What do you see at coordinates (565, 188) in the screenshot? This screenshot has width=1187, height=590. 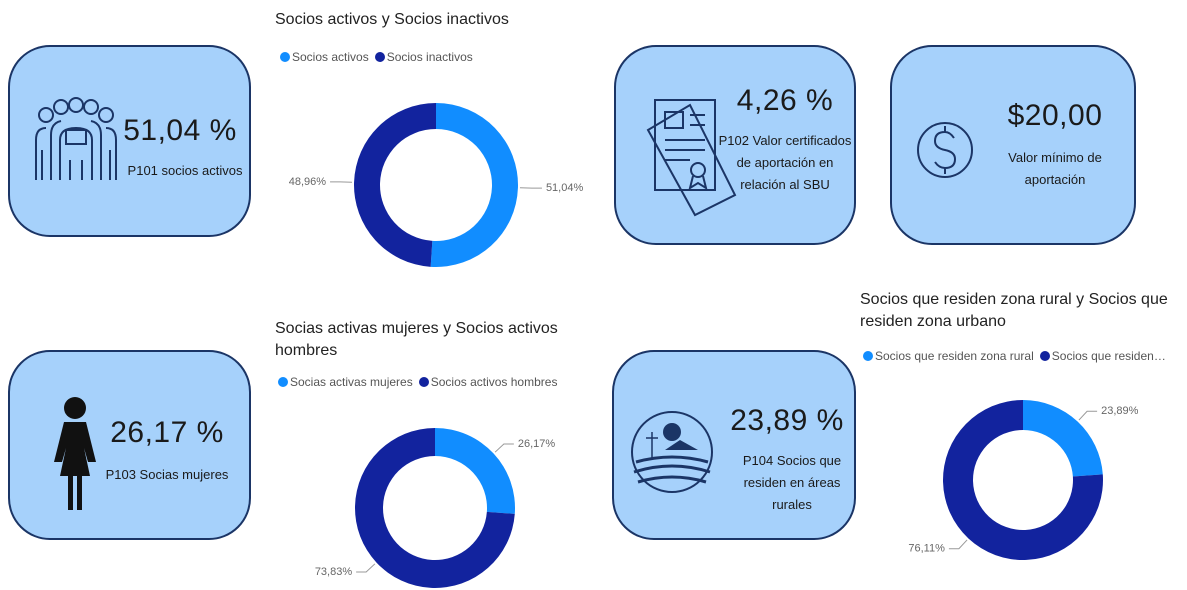 I see `data-label: 51,04%` at bounding box center [565, 188].